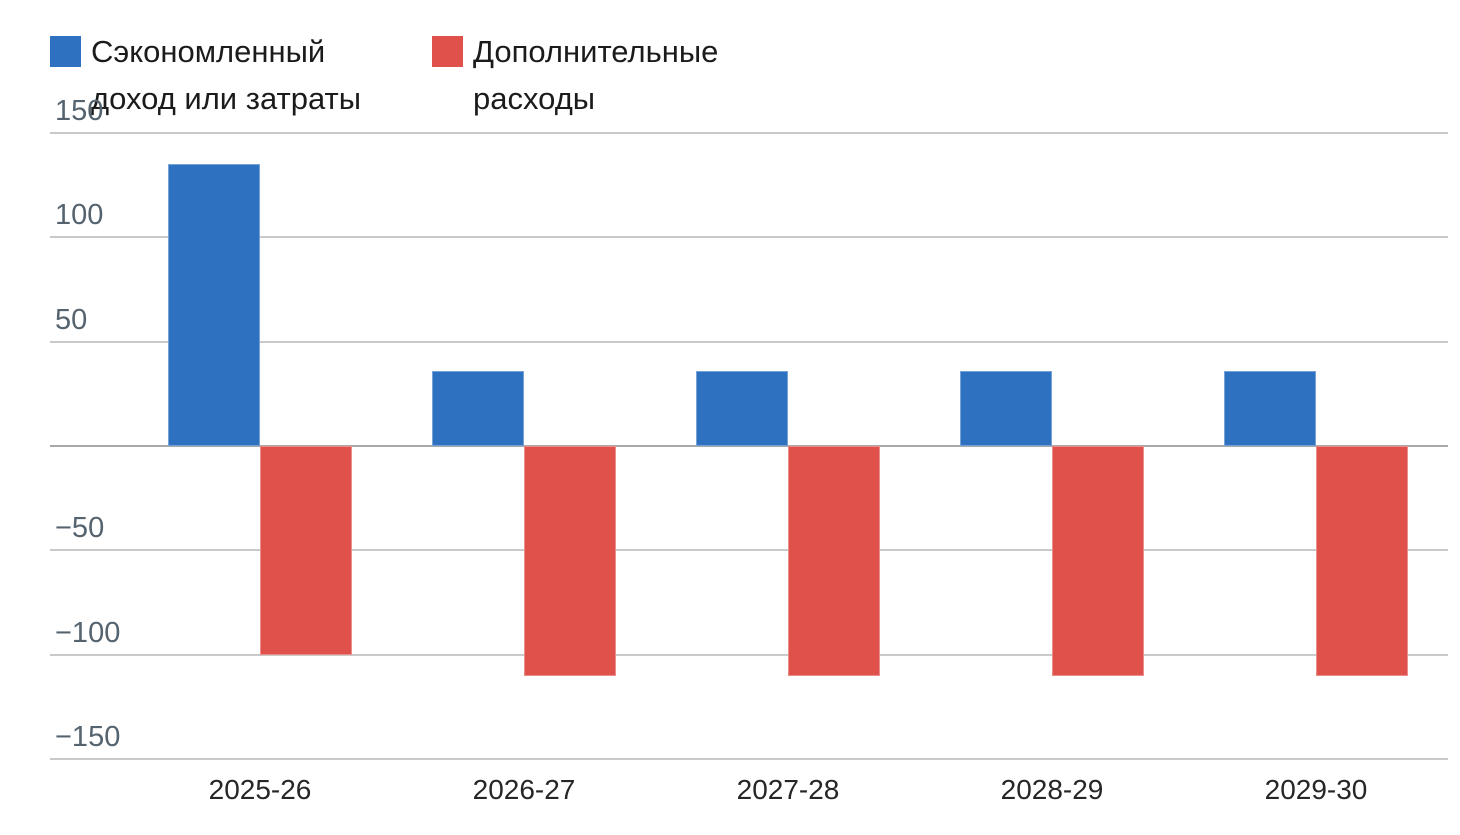  What do you see at coordinates (524, 789) in the screenshot?
I see `x-axis-label: 2026-27` at bounding box center [524, 789].